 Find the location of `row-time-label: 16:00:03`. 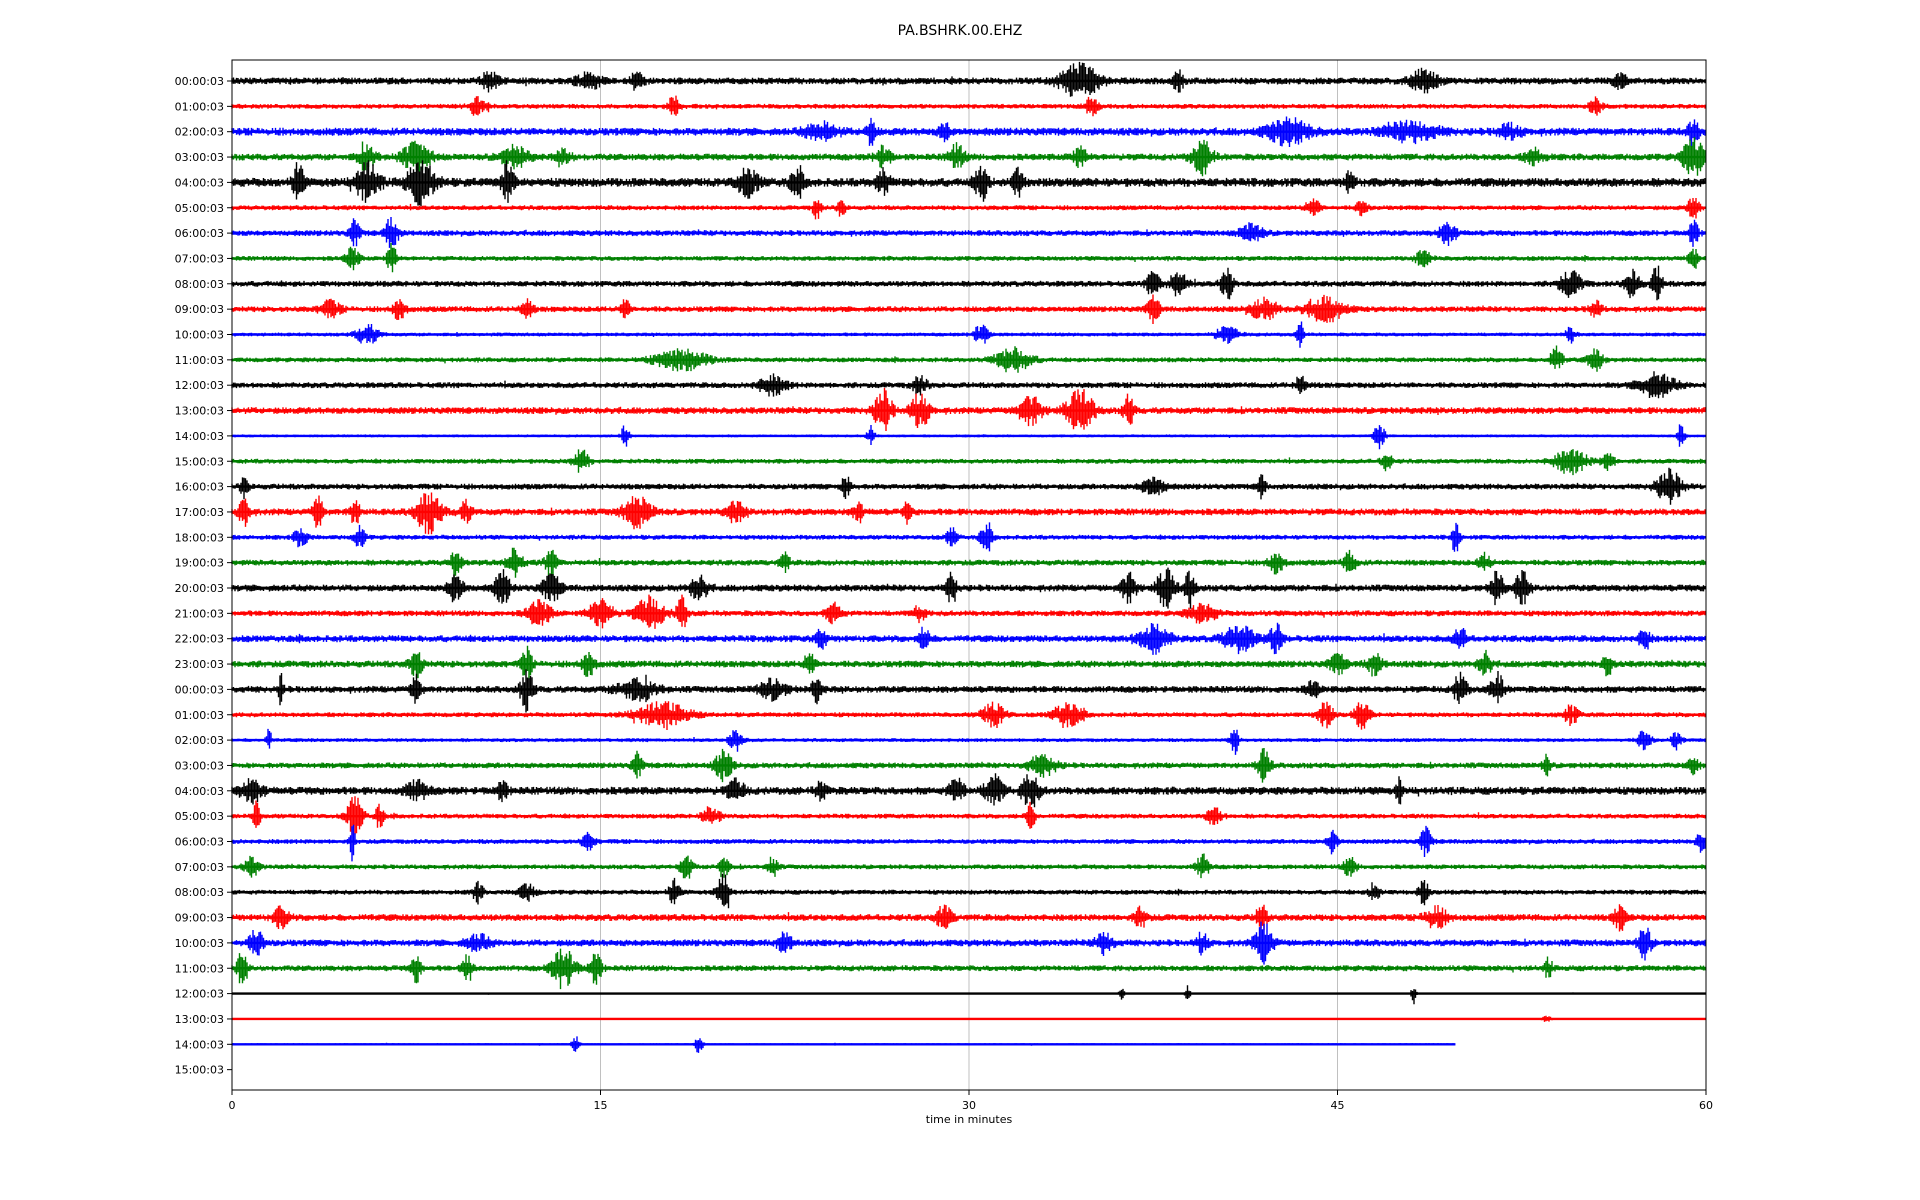

row-time-label: 16:00:03 is located at coordinates (199, 487).